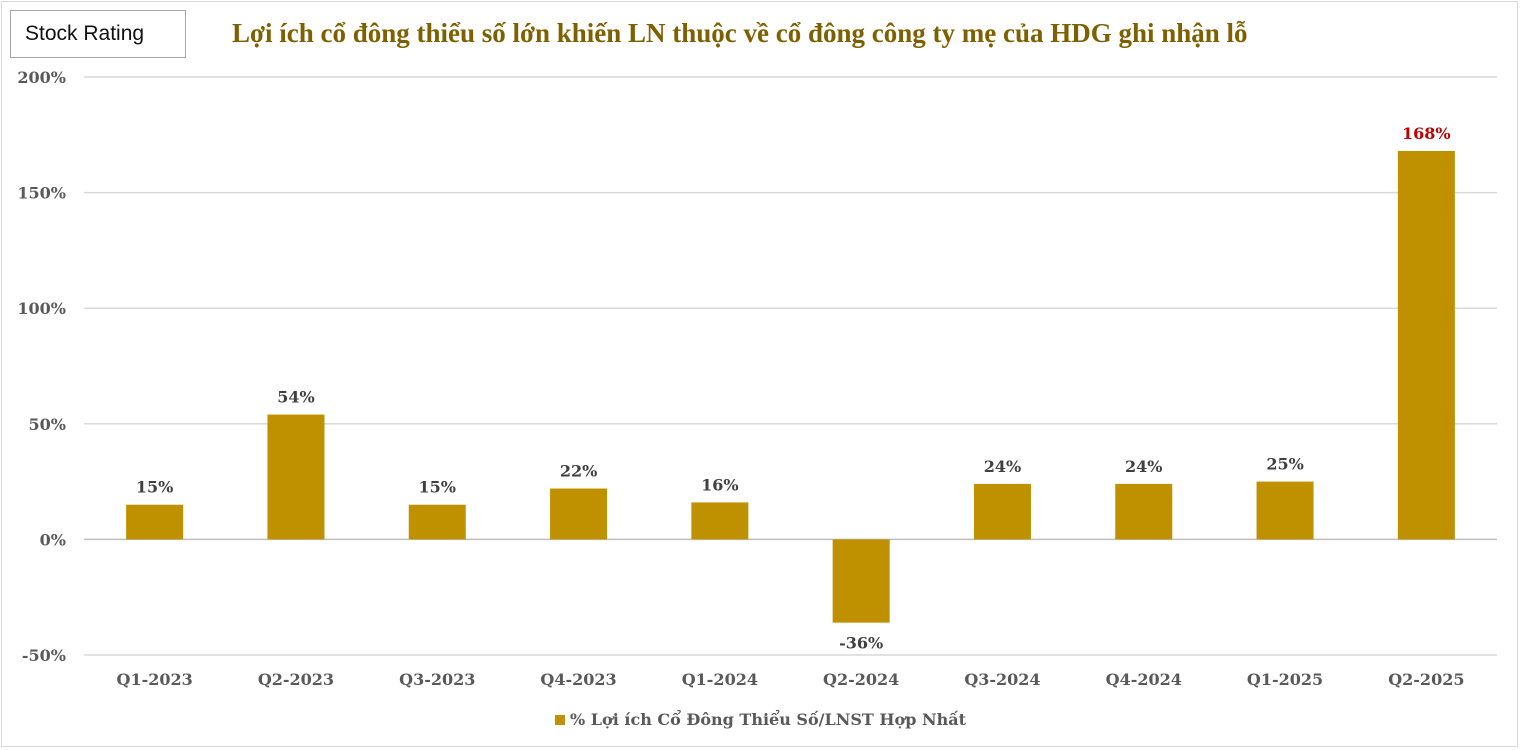 The height and width of the screenshot is (750, 1521). I want to click on y-tick-label: 0%, so click(53, 539).